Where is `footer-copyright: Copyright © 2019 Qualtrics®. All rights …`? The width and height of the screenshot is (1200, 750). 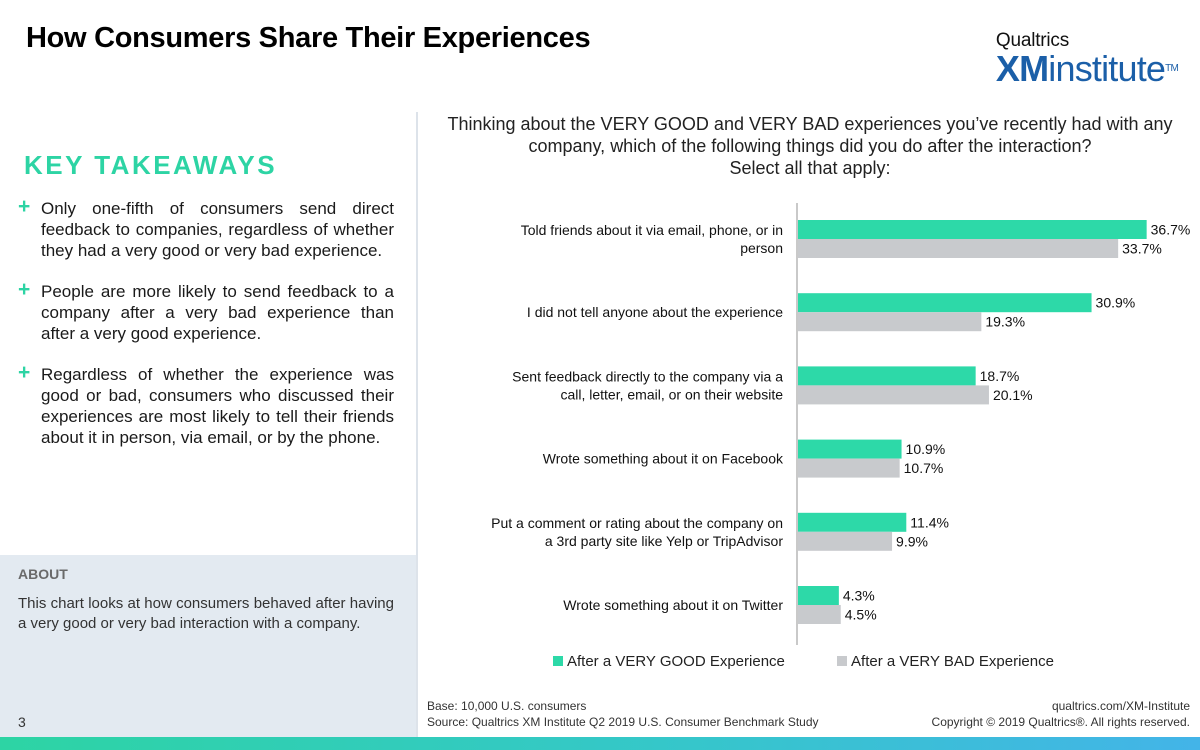
footer-copyright: Copyright © 2019 Qualtrics®. All rights … is located at coordinates (1060, 722).